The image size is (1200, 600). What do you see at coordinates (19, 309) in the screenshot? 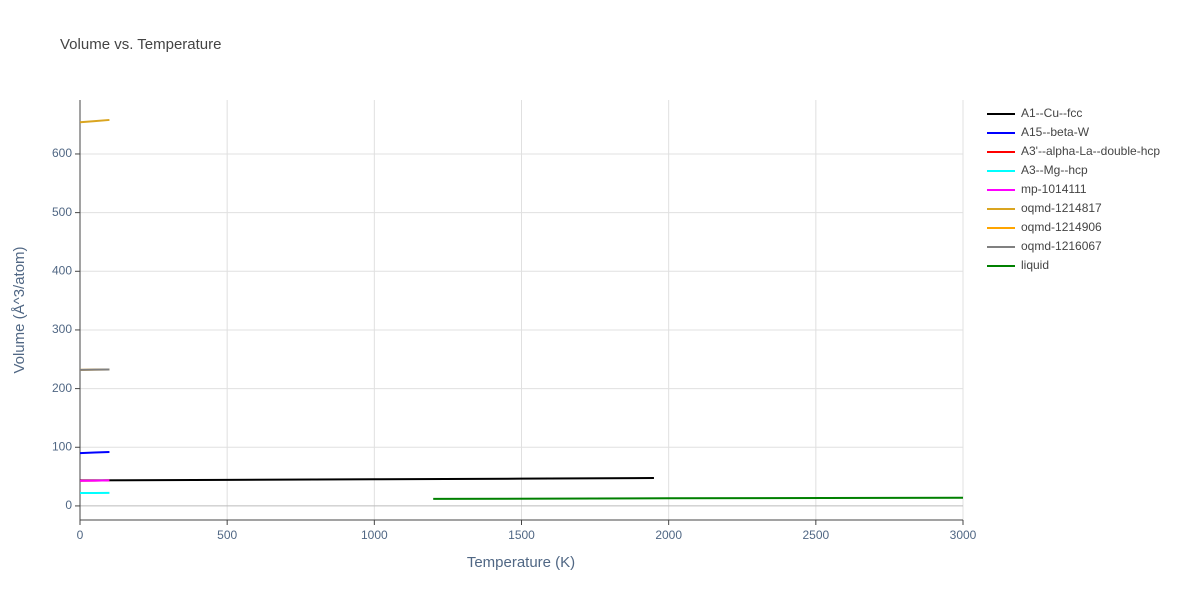
I see `y-axis-title: Volume (Å^3/atom)` at bounding box center [19, 309].